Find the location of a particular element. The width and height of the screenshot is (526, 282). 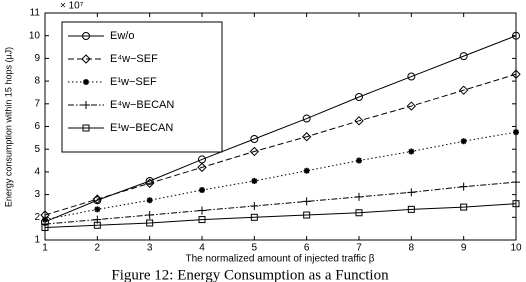

y-tick-label: 5 is located at coordinates (37, 149).